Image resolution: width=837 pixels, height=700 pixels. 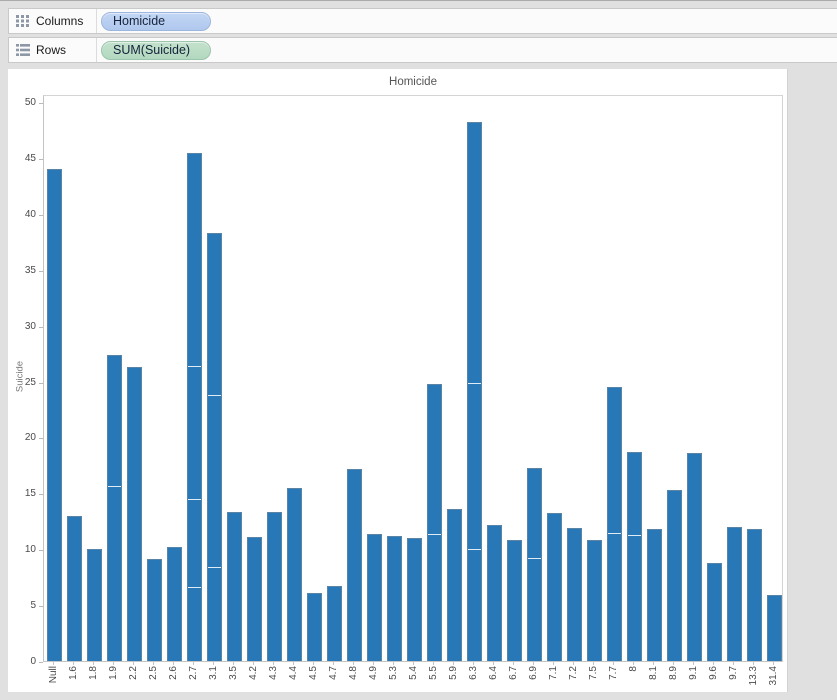 I want to click on bar-8.1, so click(x=654, y=595).